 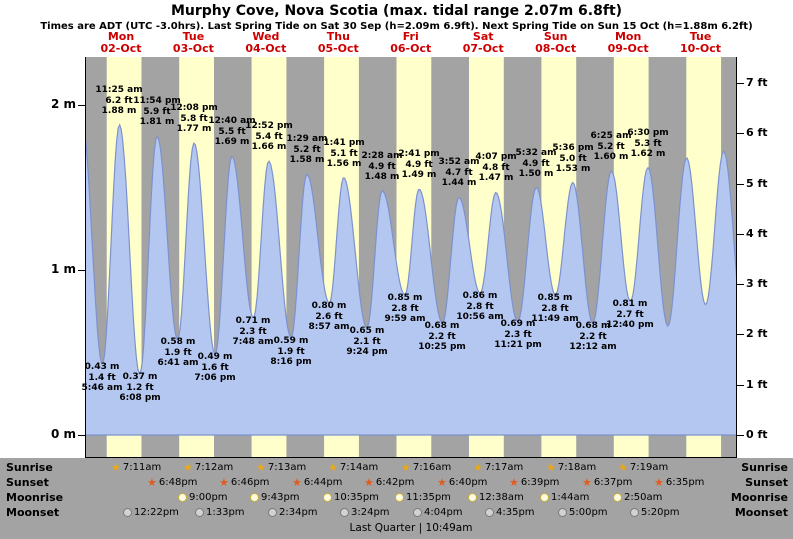 I want to click on moonset-time: 4:35pm, so click(x=515, y=512).